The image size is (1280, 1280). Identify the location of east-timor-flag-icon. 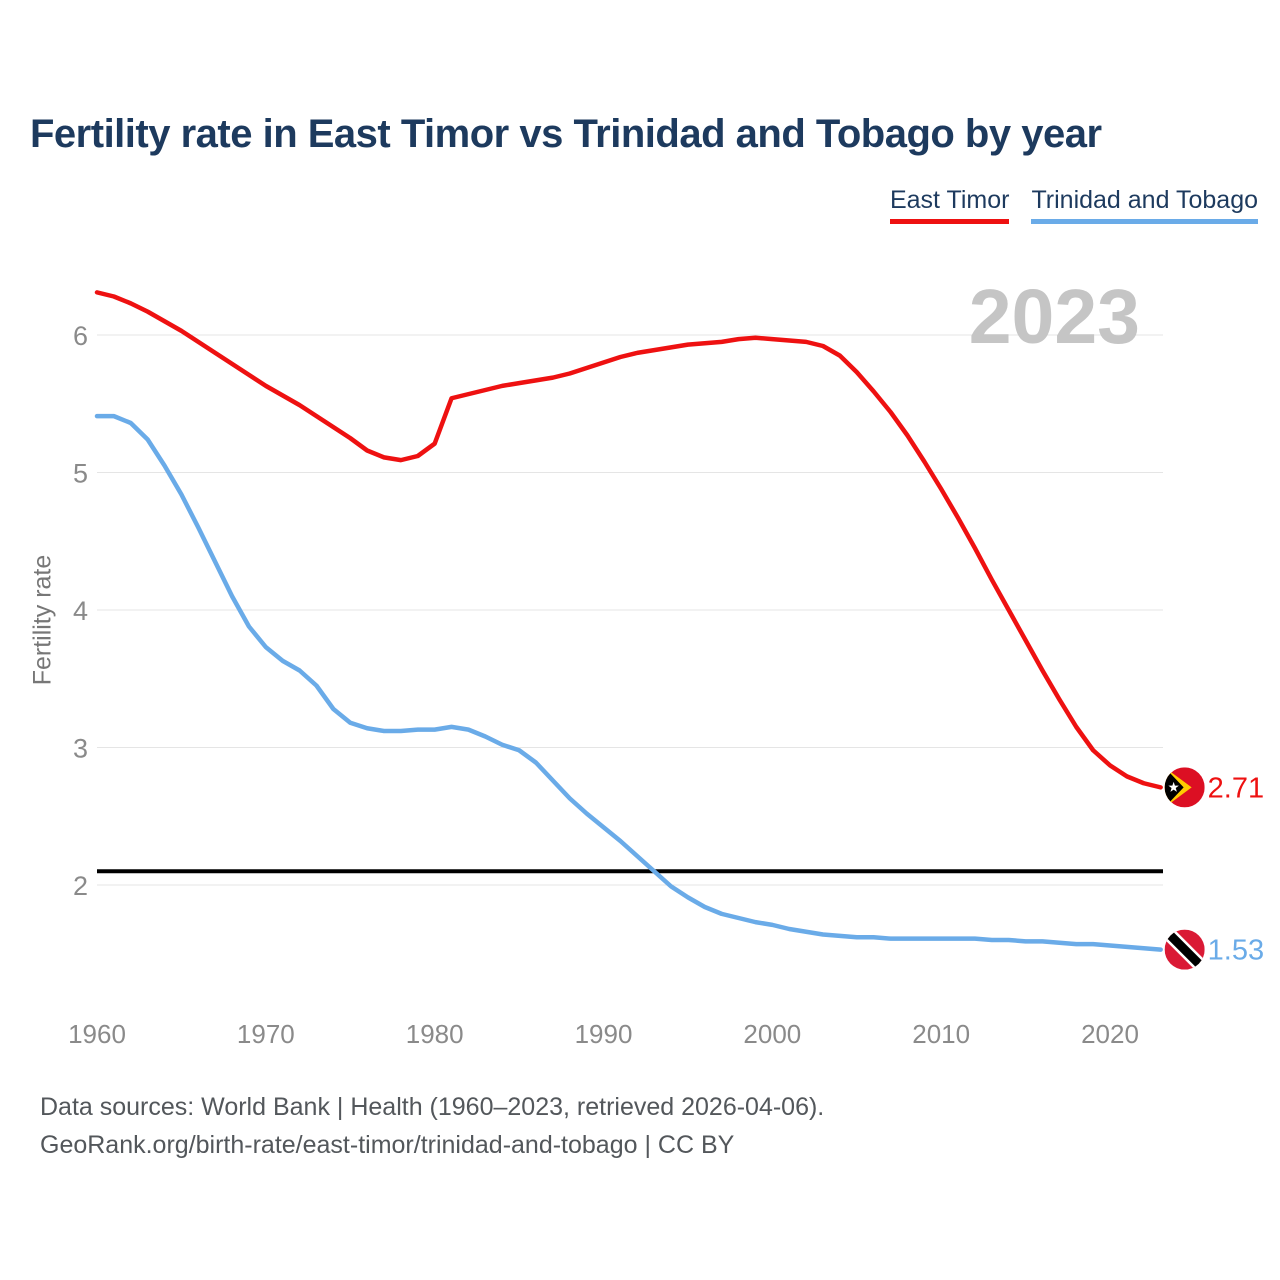
(1184, 787).